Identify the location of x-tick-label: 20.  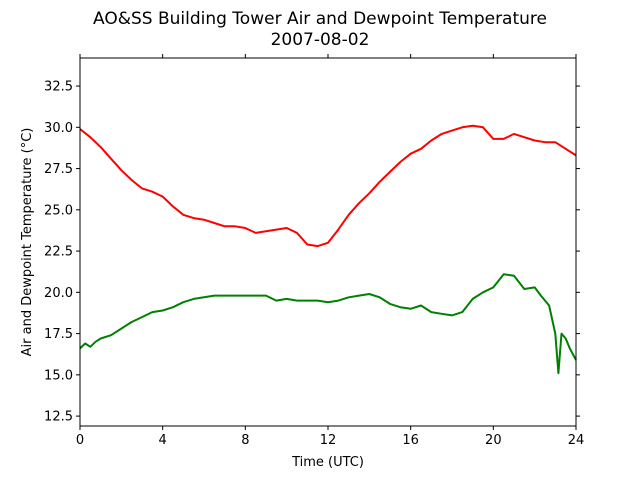
(493, 440).